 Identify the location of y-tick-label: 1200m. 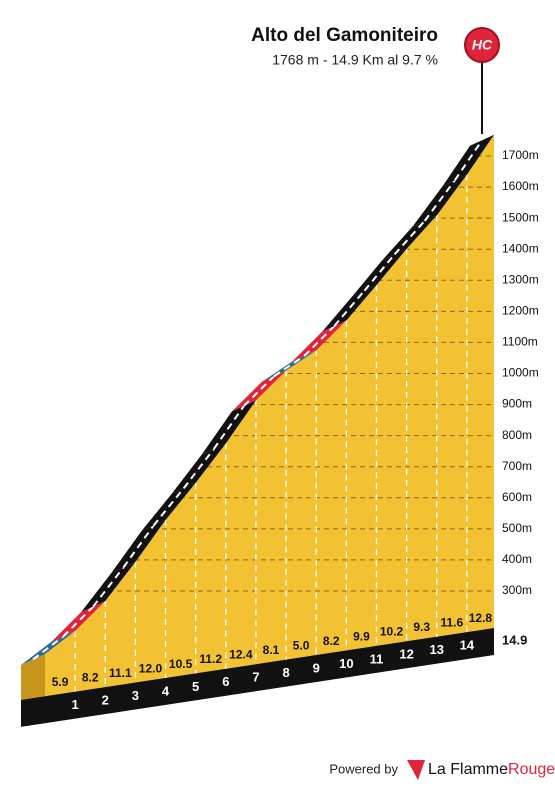
(520, 311).